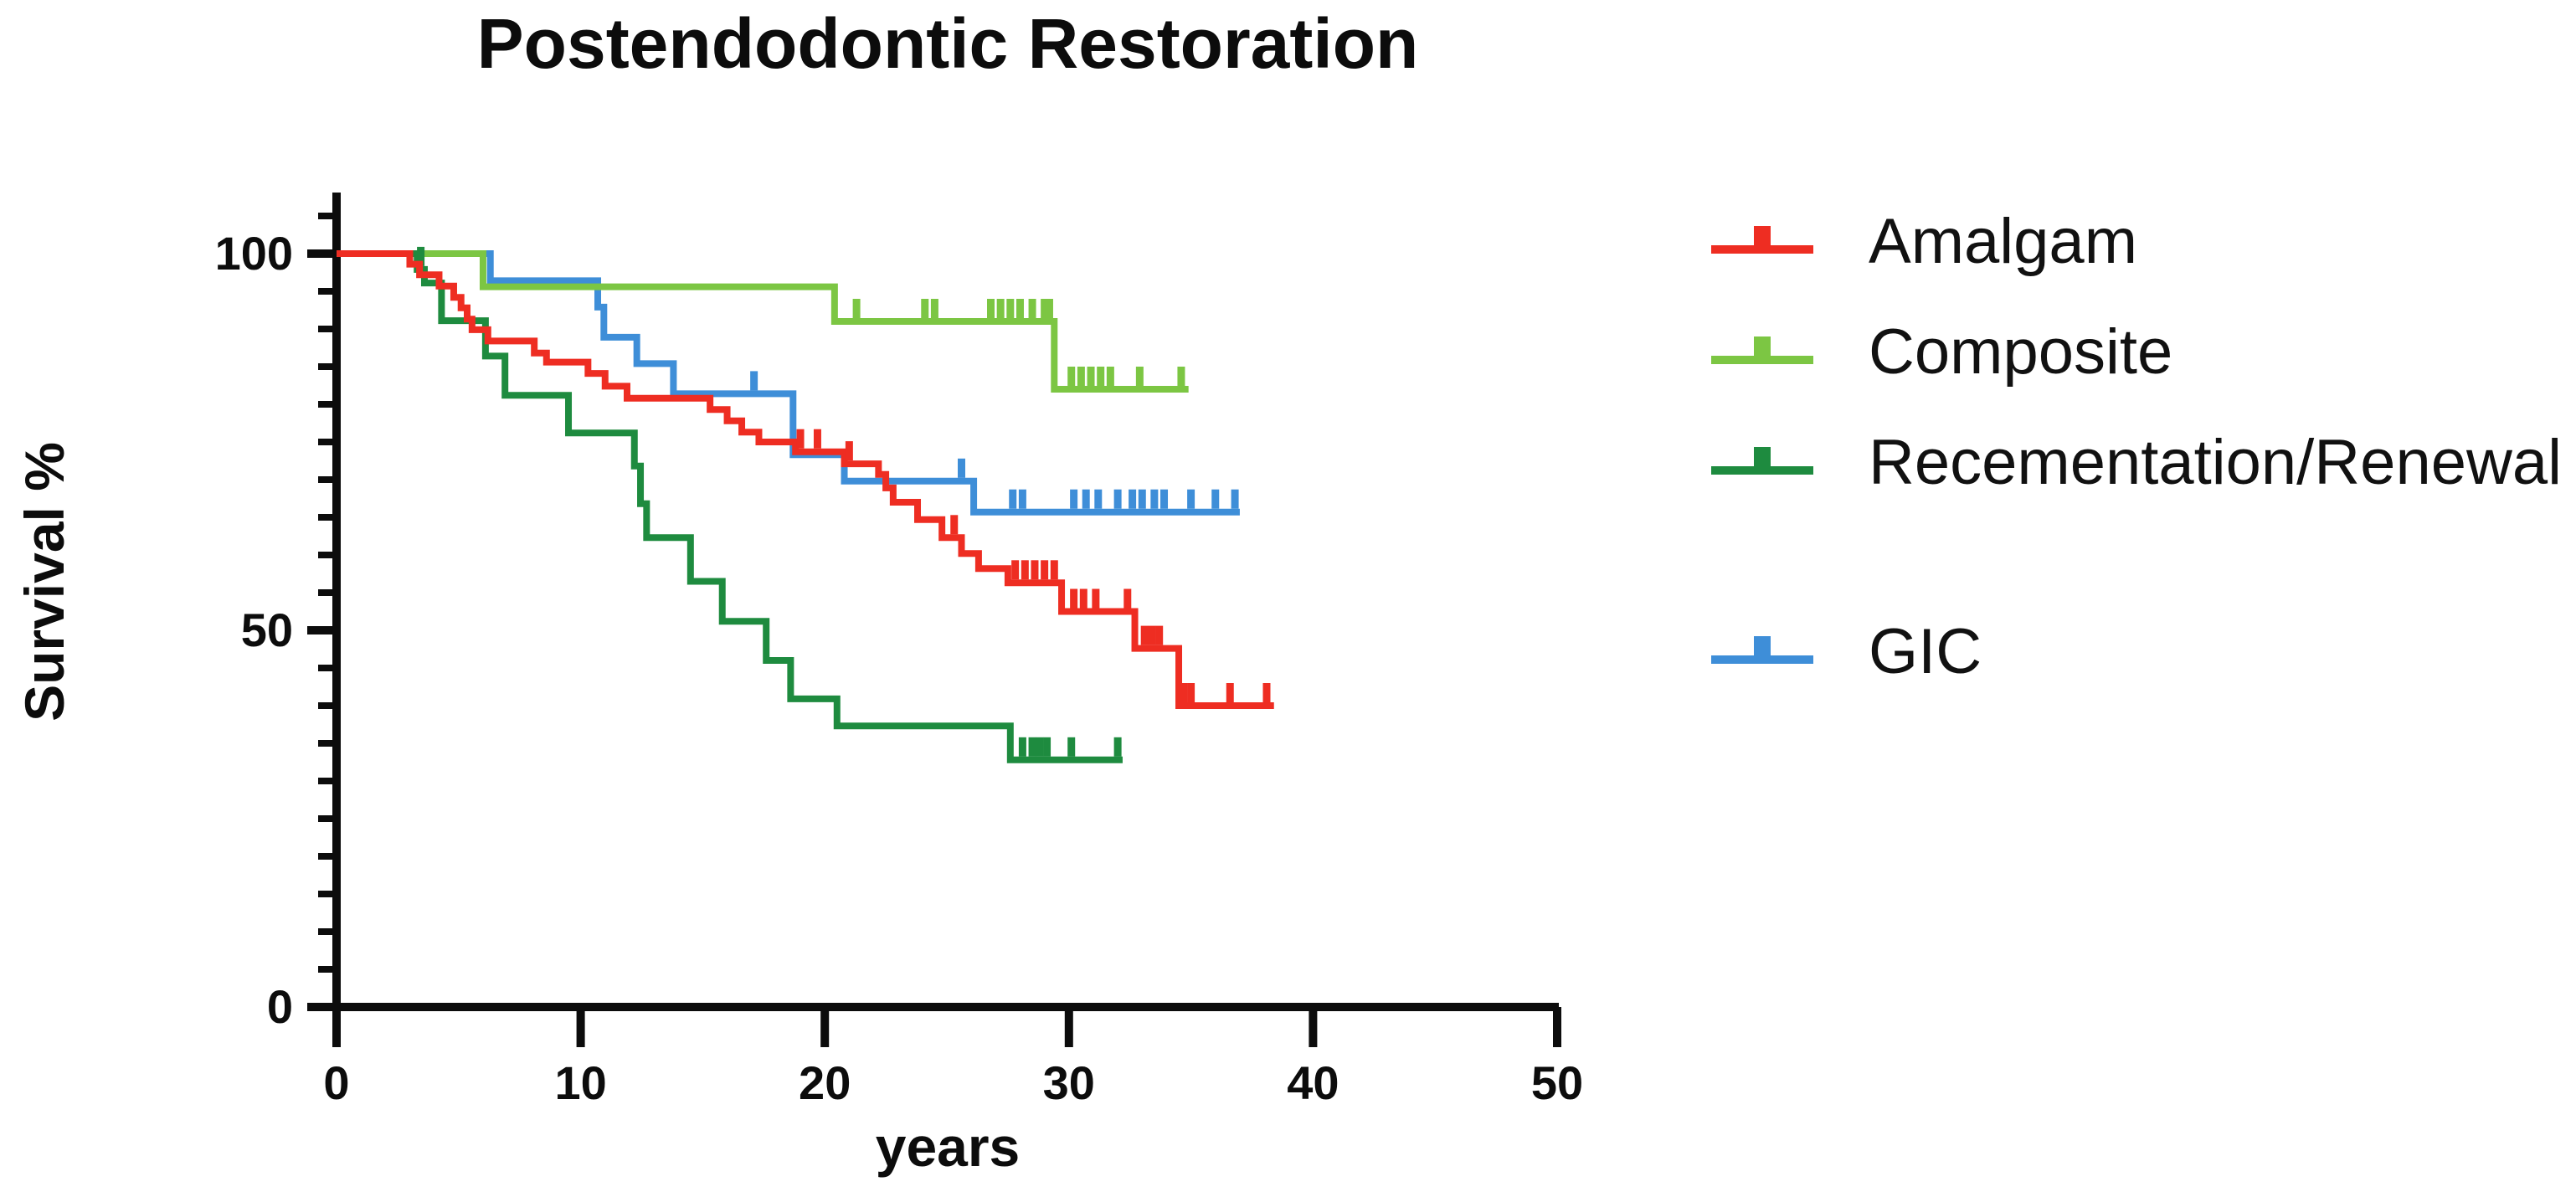 This screenshot has width=2576, height=1197. I want to click on legend-label: Amalgam, so click(2003, 241).